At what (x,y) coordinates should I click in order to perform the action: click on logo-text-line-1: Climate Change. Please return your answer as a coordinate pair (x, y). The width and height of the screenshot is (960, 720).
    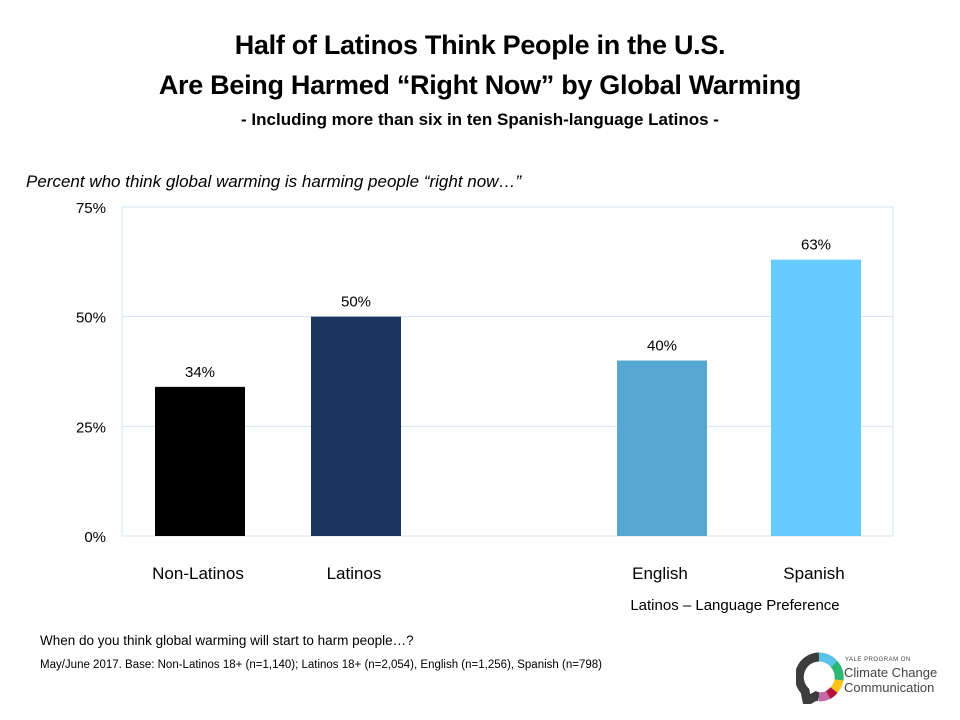
    Looking at the image, I should click on (891, 672).